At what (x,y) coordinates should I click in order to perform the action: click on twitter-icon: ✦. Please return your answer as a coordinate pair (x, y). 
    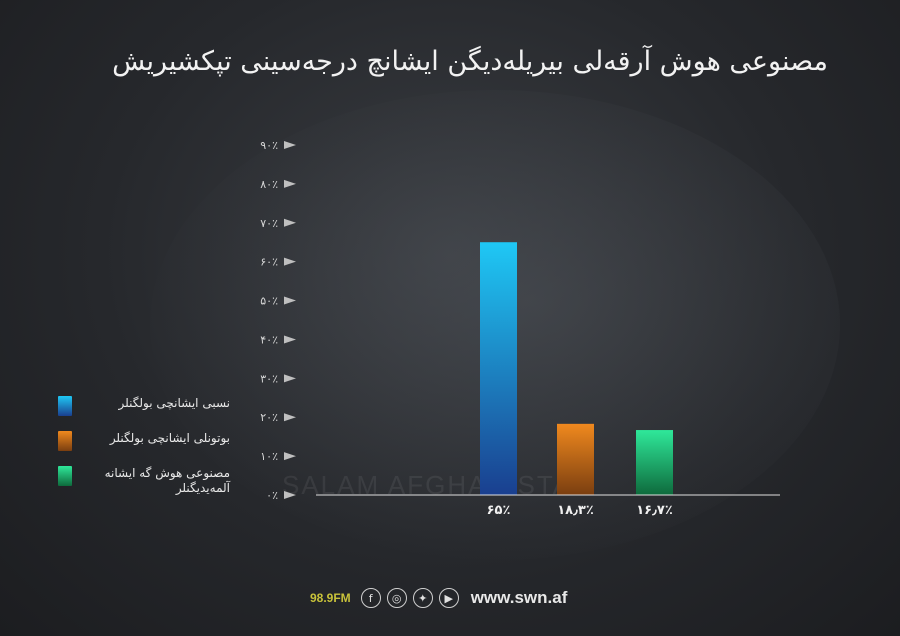
    Looking at the image, I should click on (422, 598).